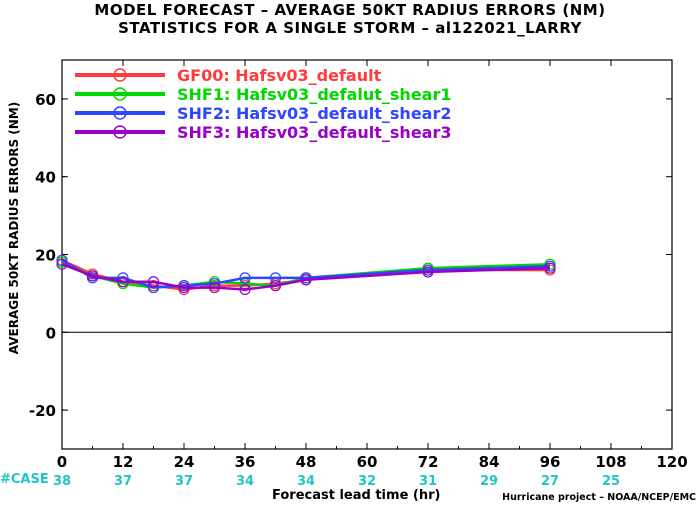  Describe the element at coordinates (610, 462) in the screenshot. I see `x-tick-label: 108` at that location.